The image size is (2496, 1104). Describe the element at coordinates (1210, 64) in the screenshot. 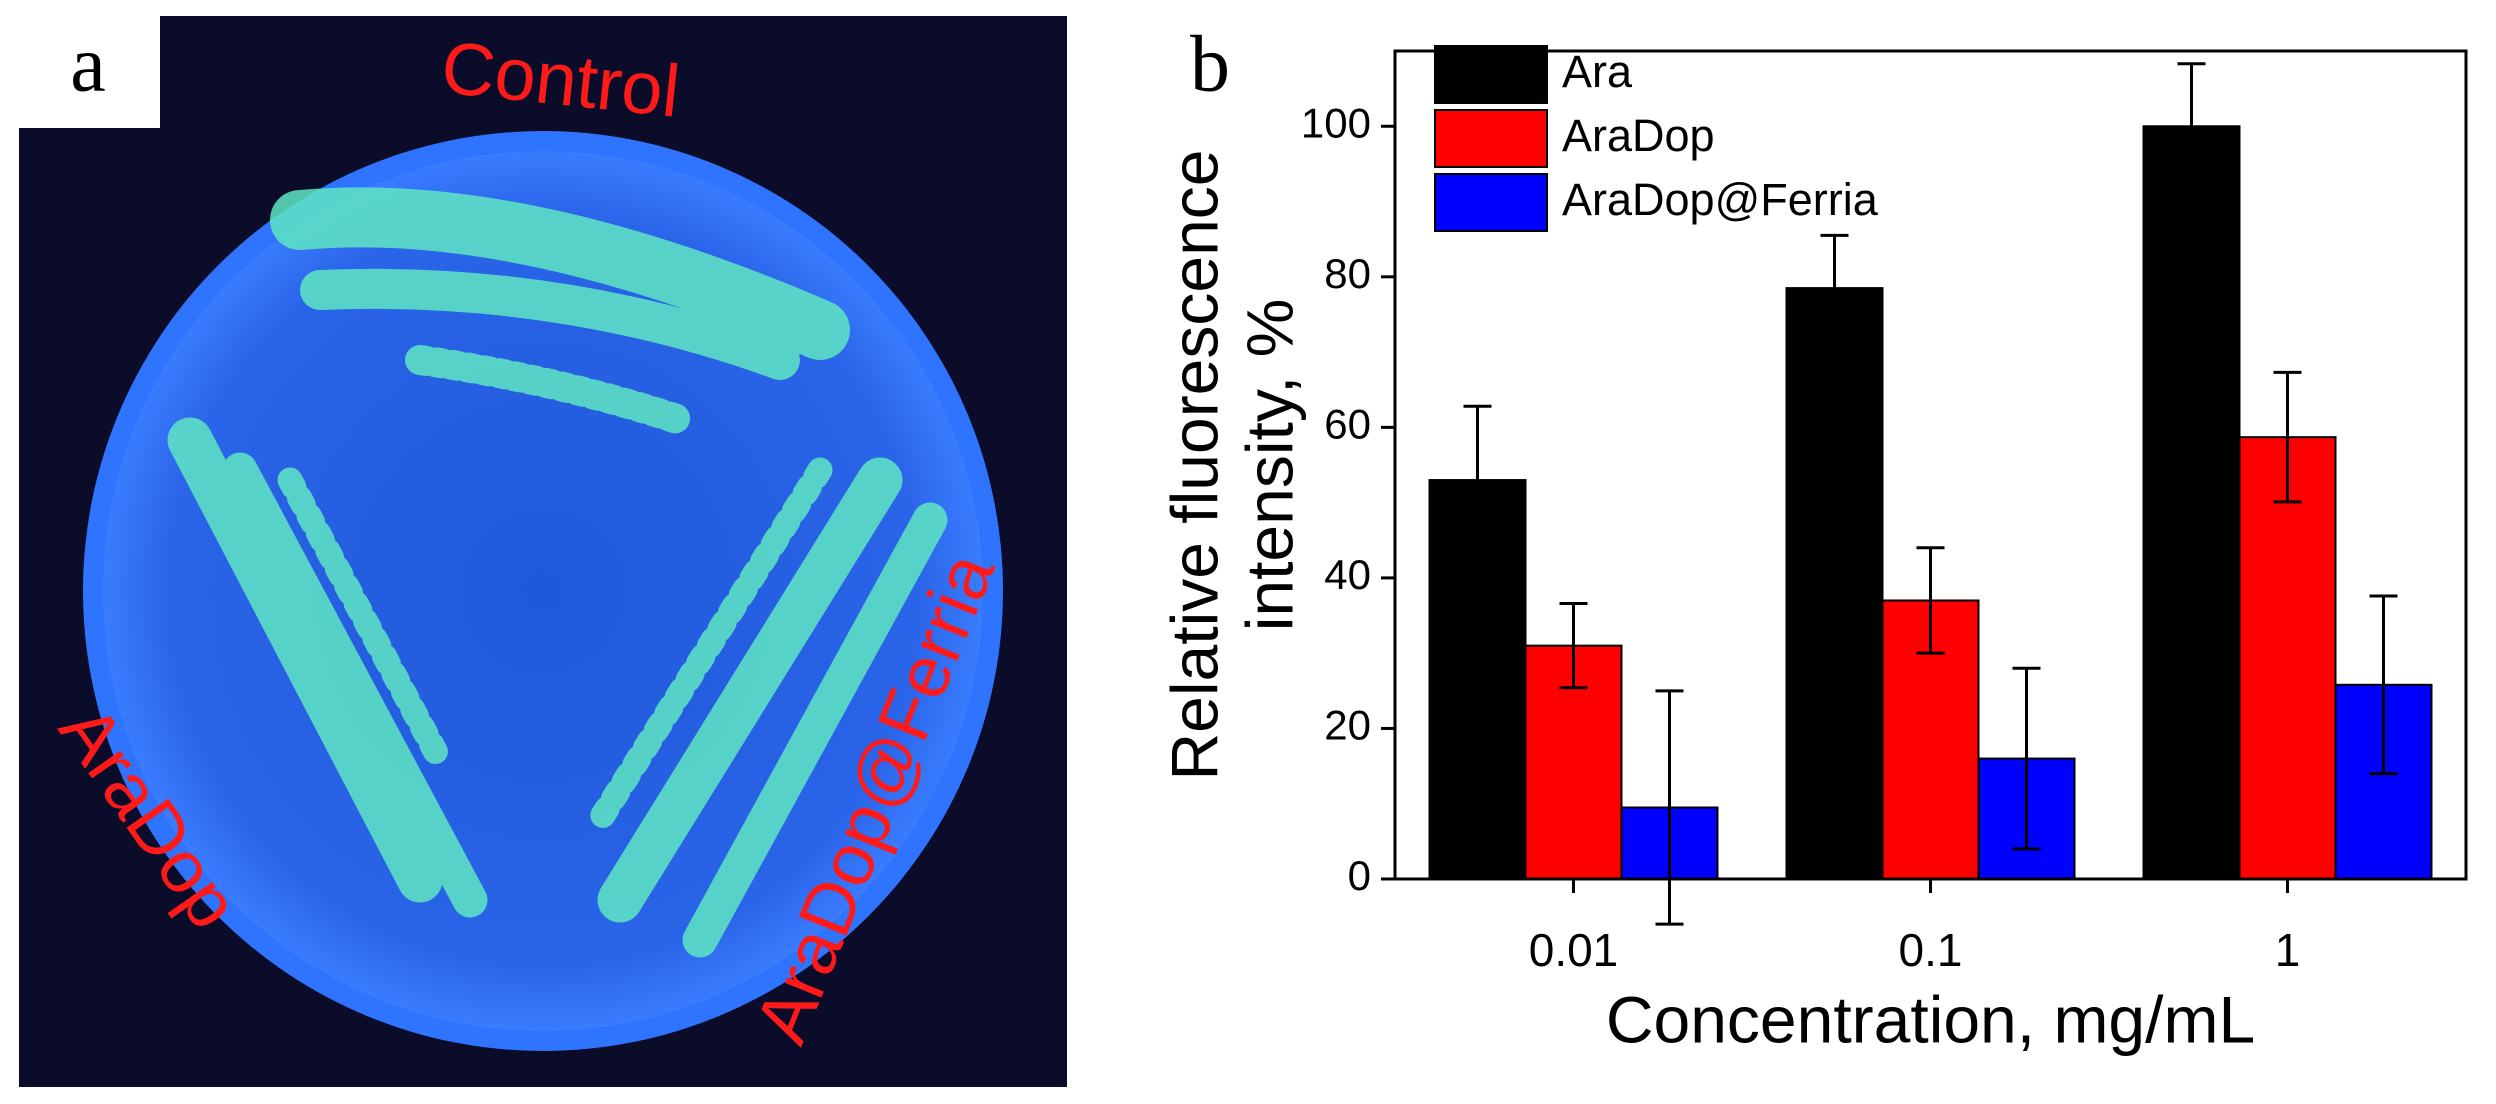

I see `panel-label: b` at that location.